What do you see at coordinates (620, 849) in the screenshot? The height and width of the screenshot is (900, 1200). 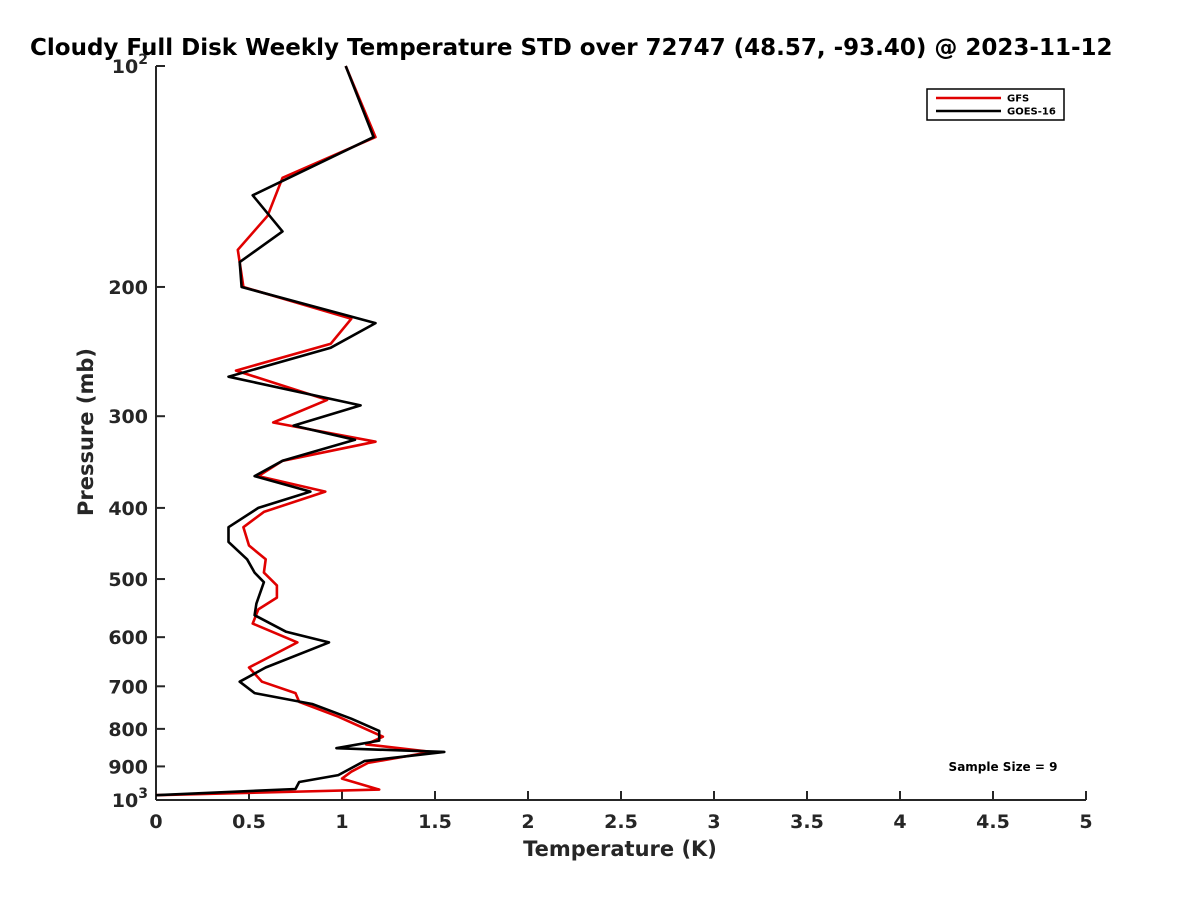 I see `x-axis-label: Temperature (K)` at bounding box center [620, 849].